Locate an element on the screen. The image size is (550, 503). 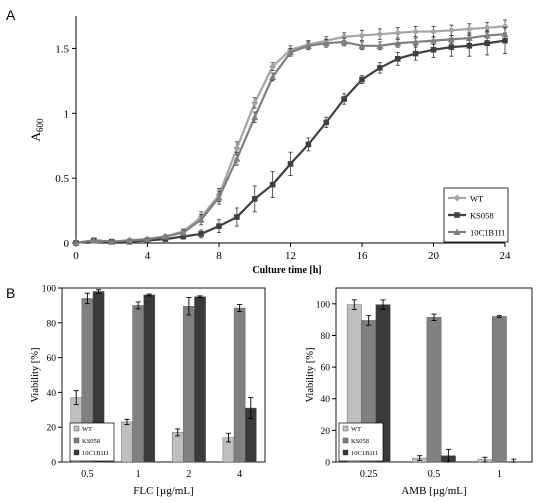
panel-a-legend: WT KS058 10C1B1I1 is located at coordinates (476, 215).